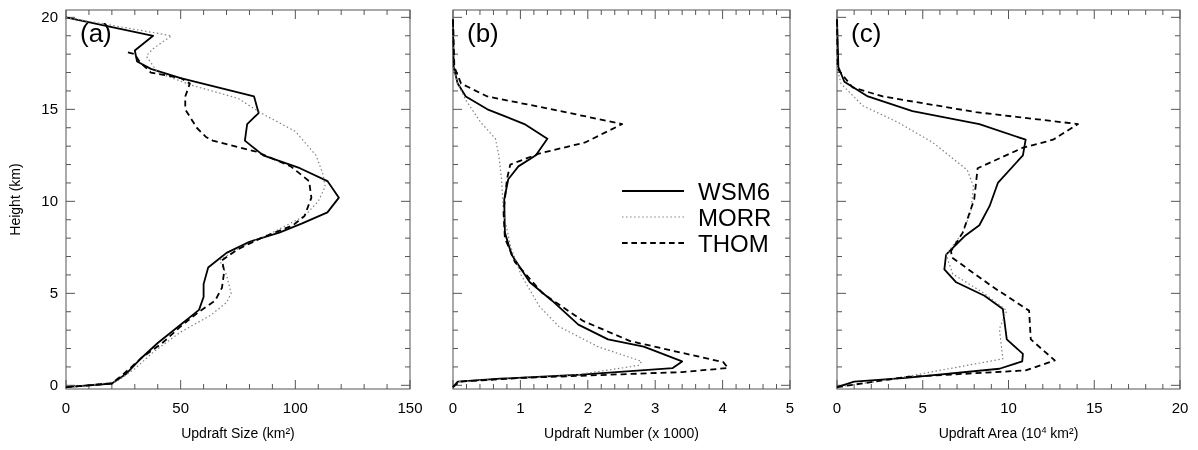 The width and height of the screenshot is (1198, 450). Describe the element at coordinates (866, 33) in the screenshot. I see `annotation: (c)` at that location.